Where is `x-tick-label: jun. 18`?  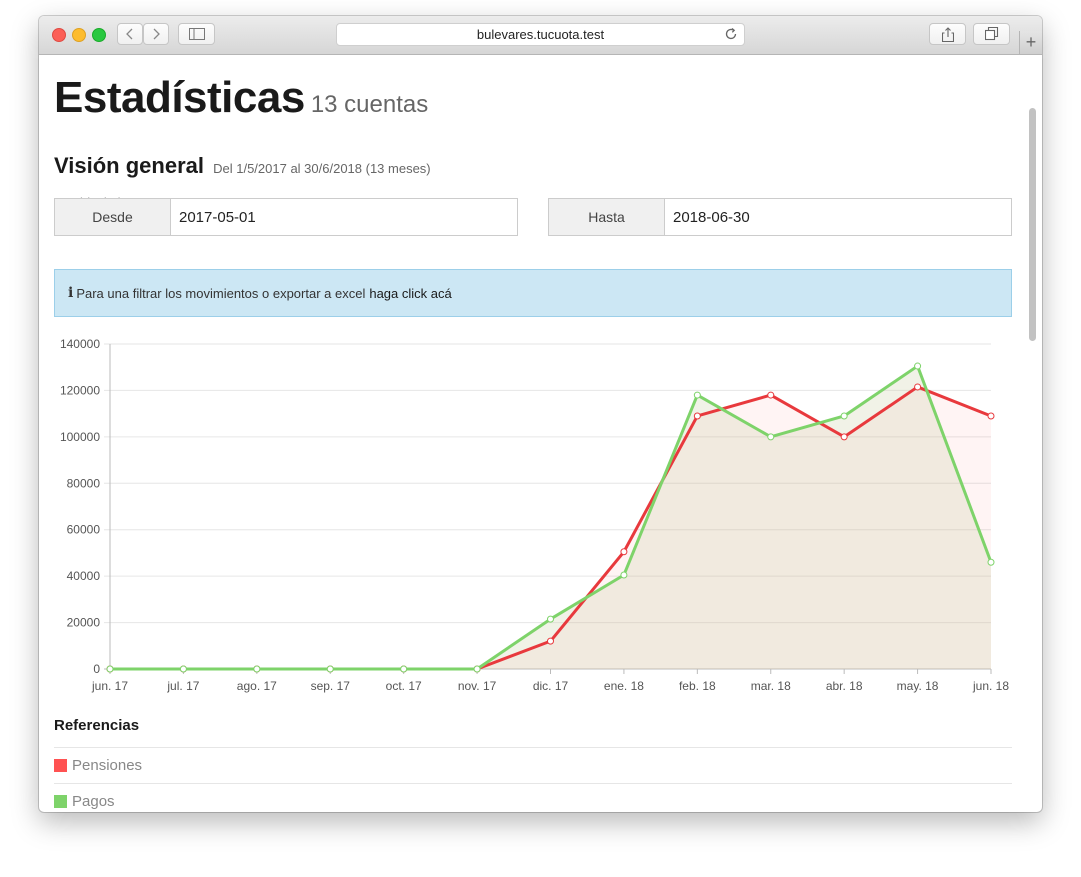
x-tick-label: jun. 18 is located at coordinates (990, 686).